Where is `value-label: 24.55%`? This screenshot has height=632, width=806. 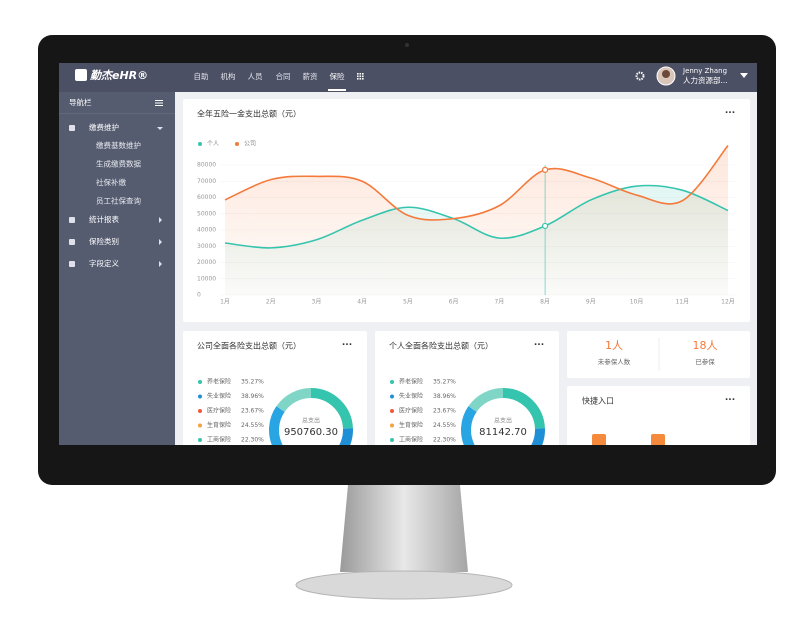 value-label: 24.55% is located at coordinates (252, 425).